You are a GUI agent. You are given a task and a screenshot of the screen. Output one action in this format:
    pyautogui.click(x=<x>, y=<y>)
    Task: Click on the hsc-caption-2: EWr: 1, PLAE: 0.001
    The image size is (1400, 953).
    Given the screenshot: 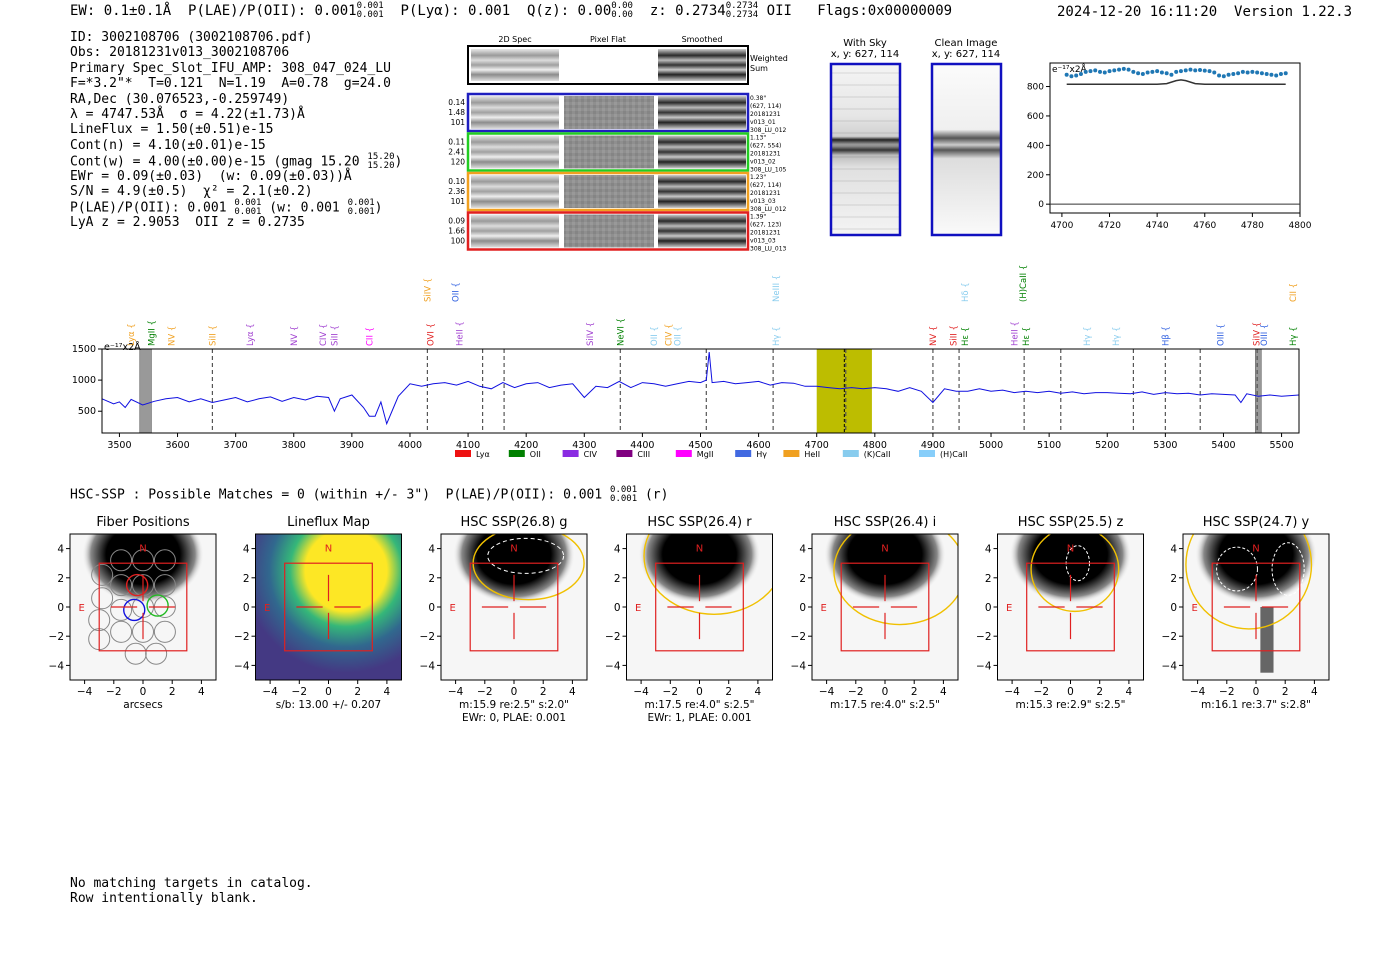 What is the action you would take?
    pyautogui.click(x=699, y=717)
    